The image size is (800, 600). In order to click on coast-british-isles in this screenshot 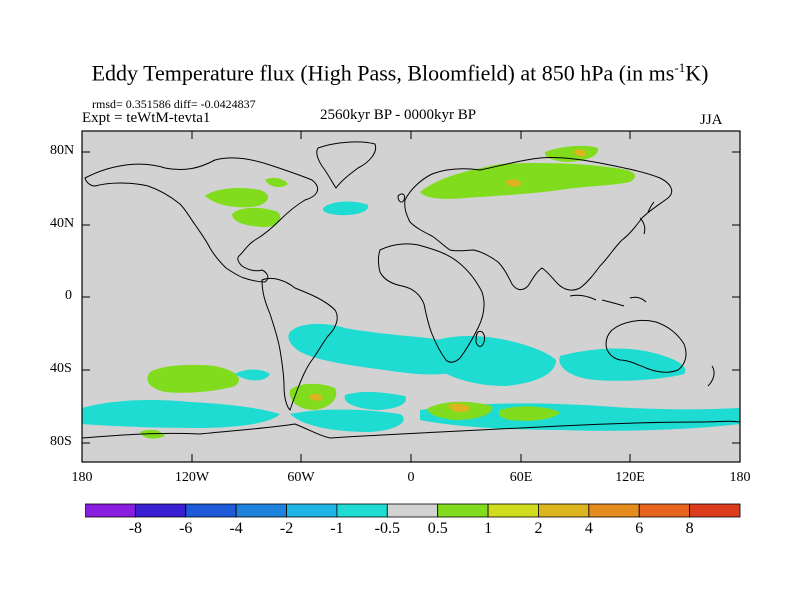, I will do `click(401, 198)`.